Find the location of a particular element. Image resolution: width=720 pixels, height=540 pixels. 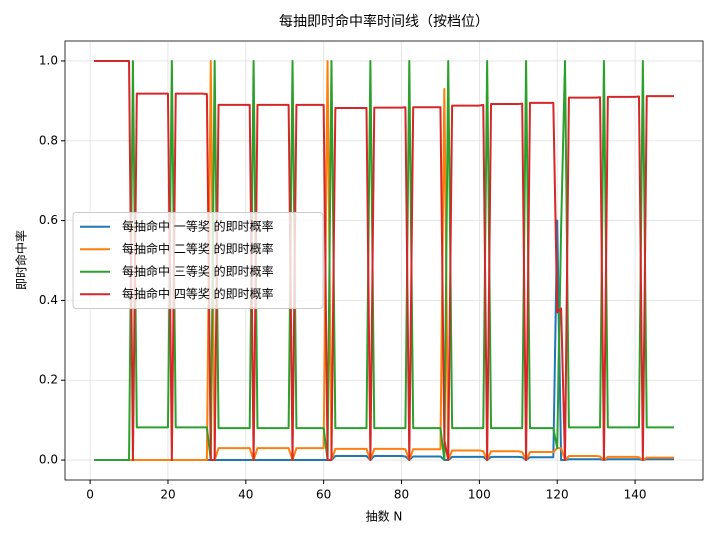

x-tick-label: 100 is located at coordinates (479, 495).